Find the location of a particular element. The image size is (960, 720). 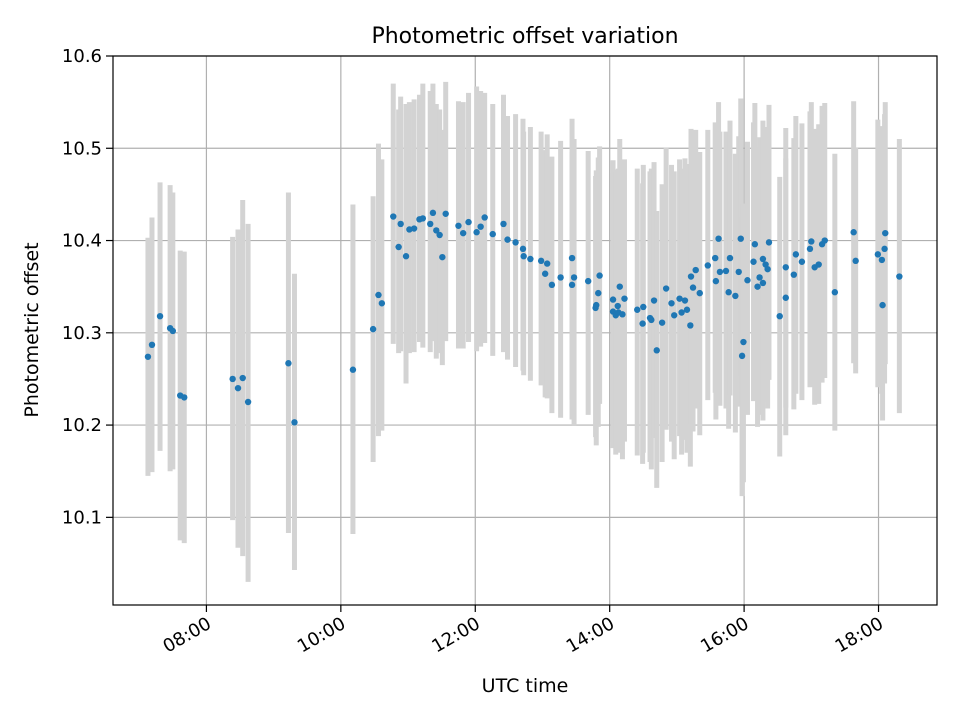

y-tick-label: 10.2 is located at coordinates (82, 425).